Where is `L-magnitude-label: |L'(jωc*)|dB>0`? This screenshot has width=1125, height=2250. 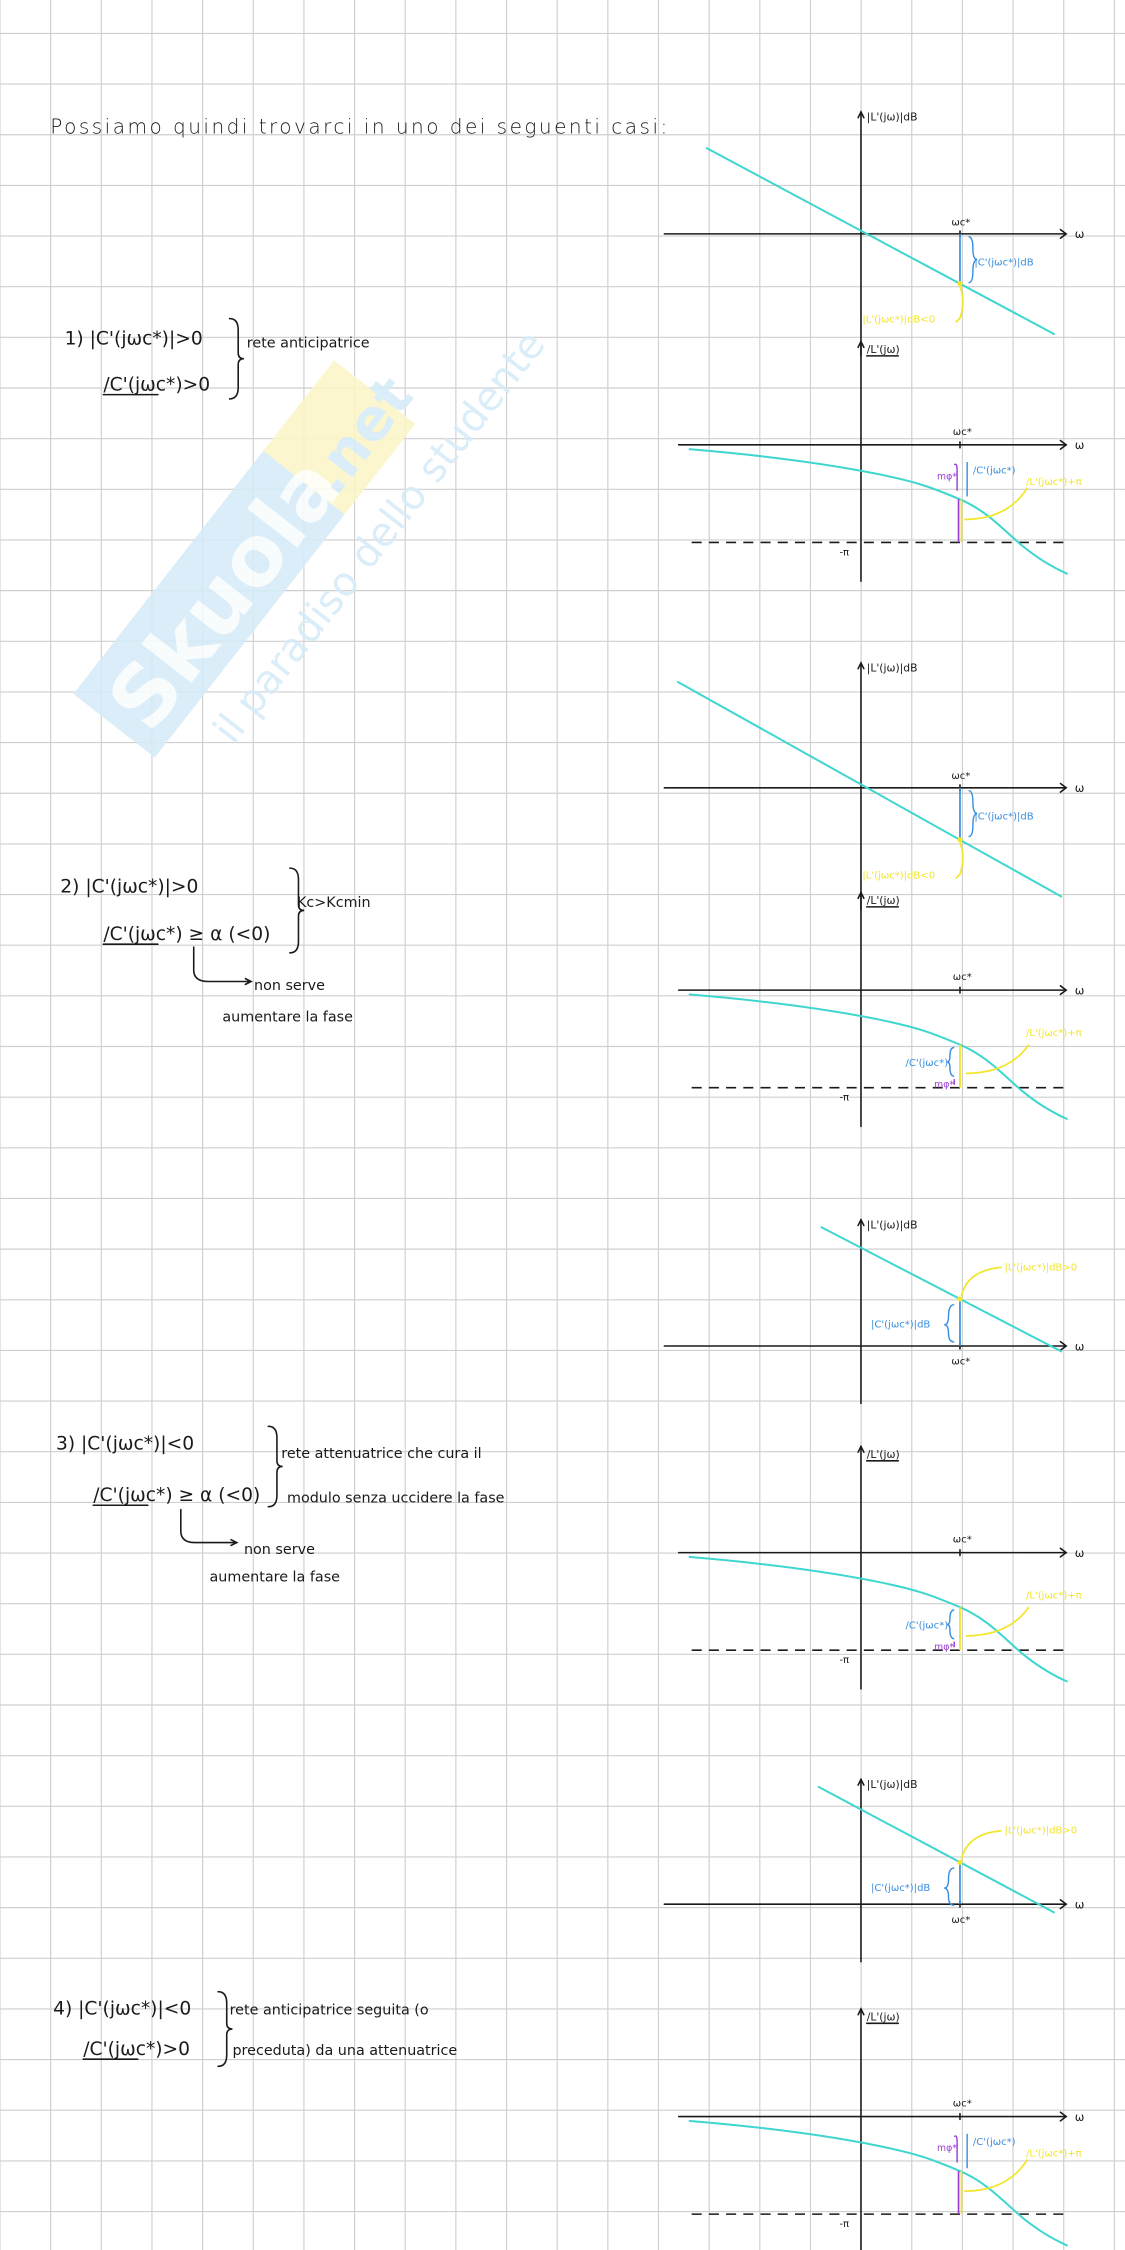 L-magnitude-label: |L'(jωc*)|dB>0 is located at coordinates (1040, 1831).